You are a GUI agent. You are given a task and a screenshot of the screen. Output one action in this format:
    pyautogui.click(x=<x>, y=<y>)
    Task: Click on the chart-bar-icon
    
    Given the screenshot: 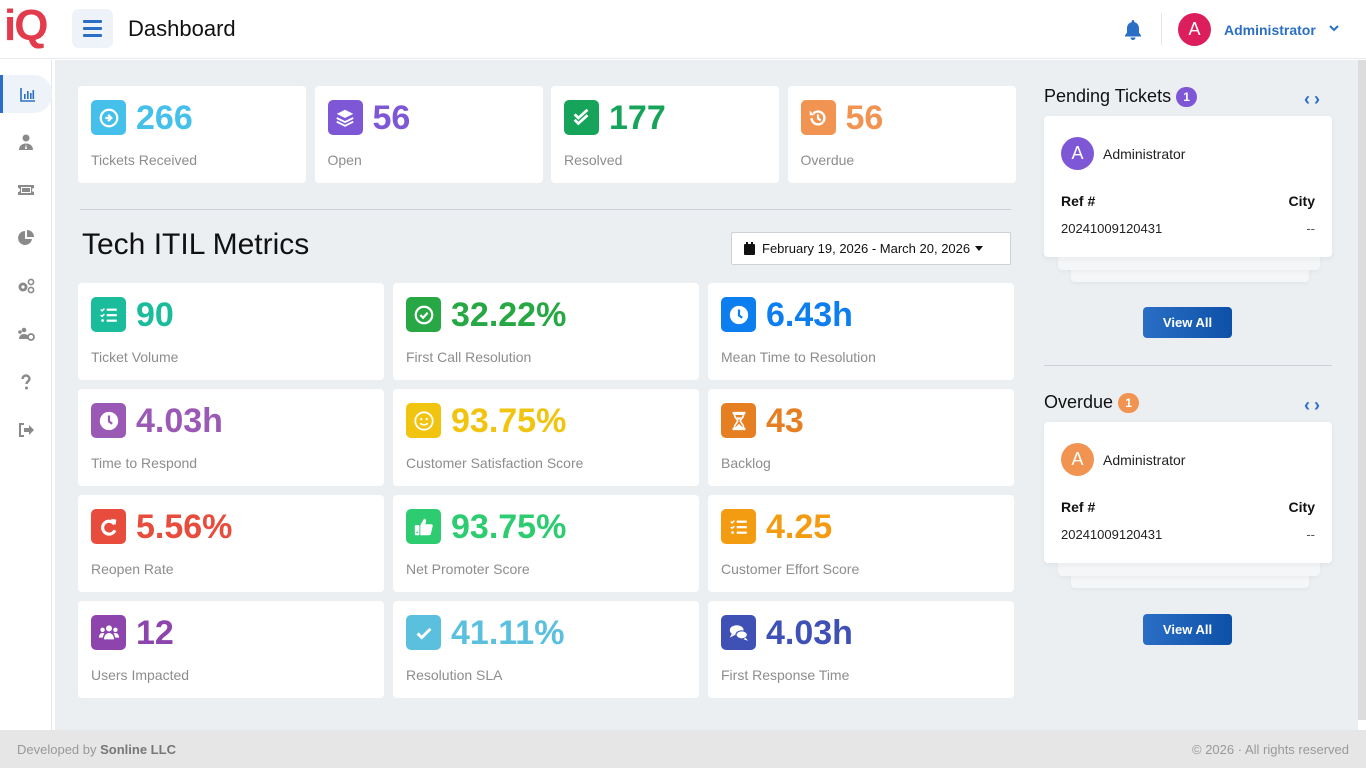 What is the action you would take?
    pyautogui.click(x=27, y=95)
    